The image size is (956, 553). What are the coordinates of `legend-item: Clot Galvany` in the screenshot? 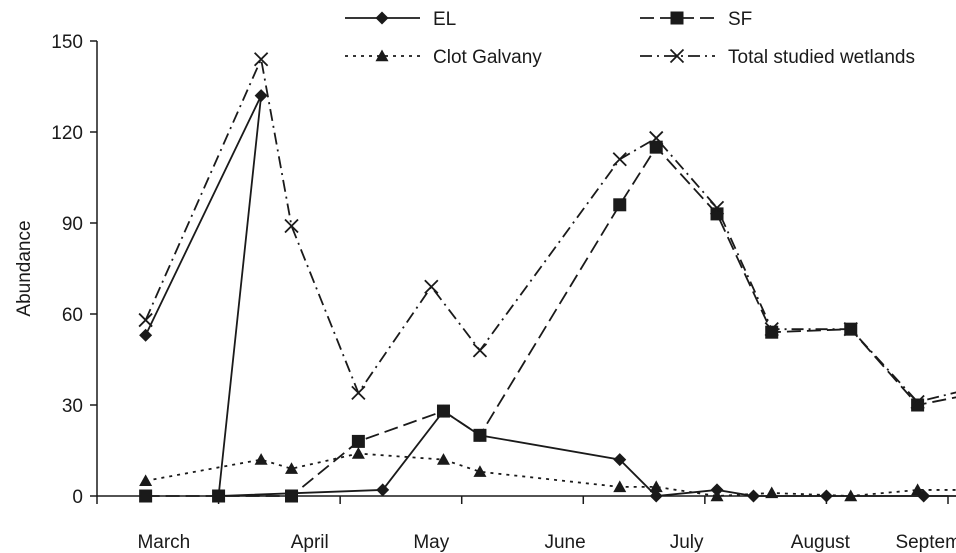 It's located at (443, 57).